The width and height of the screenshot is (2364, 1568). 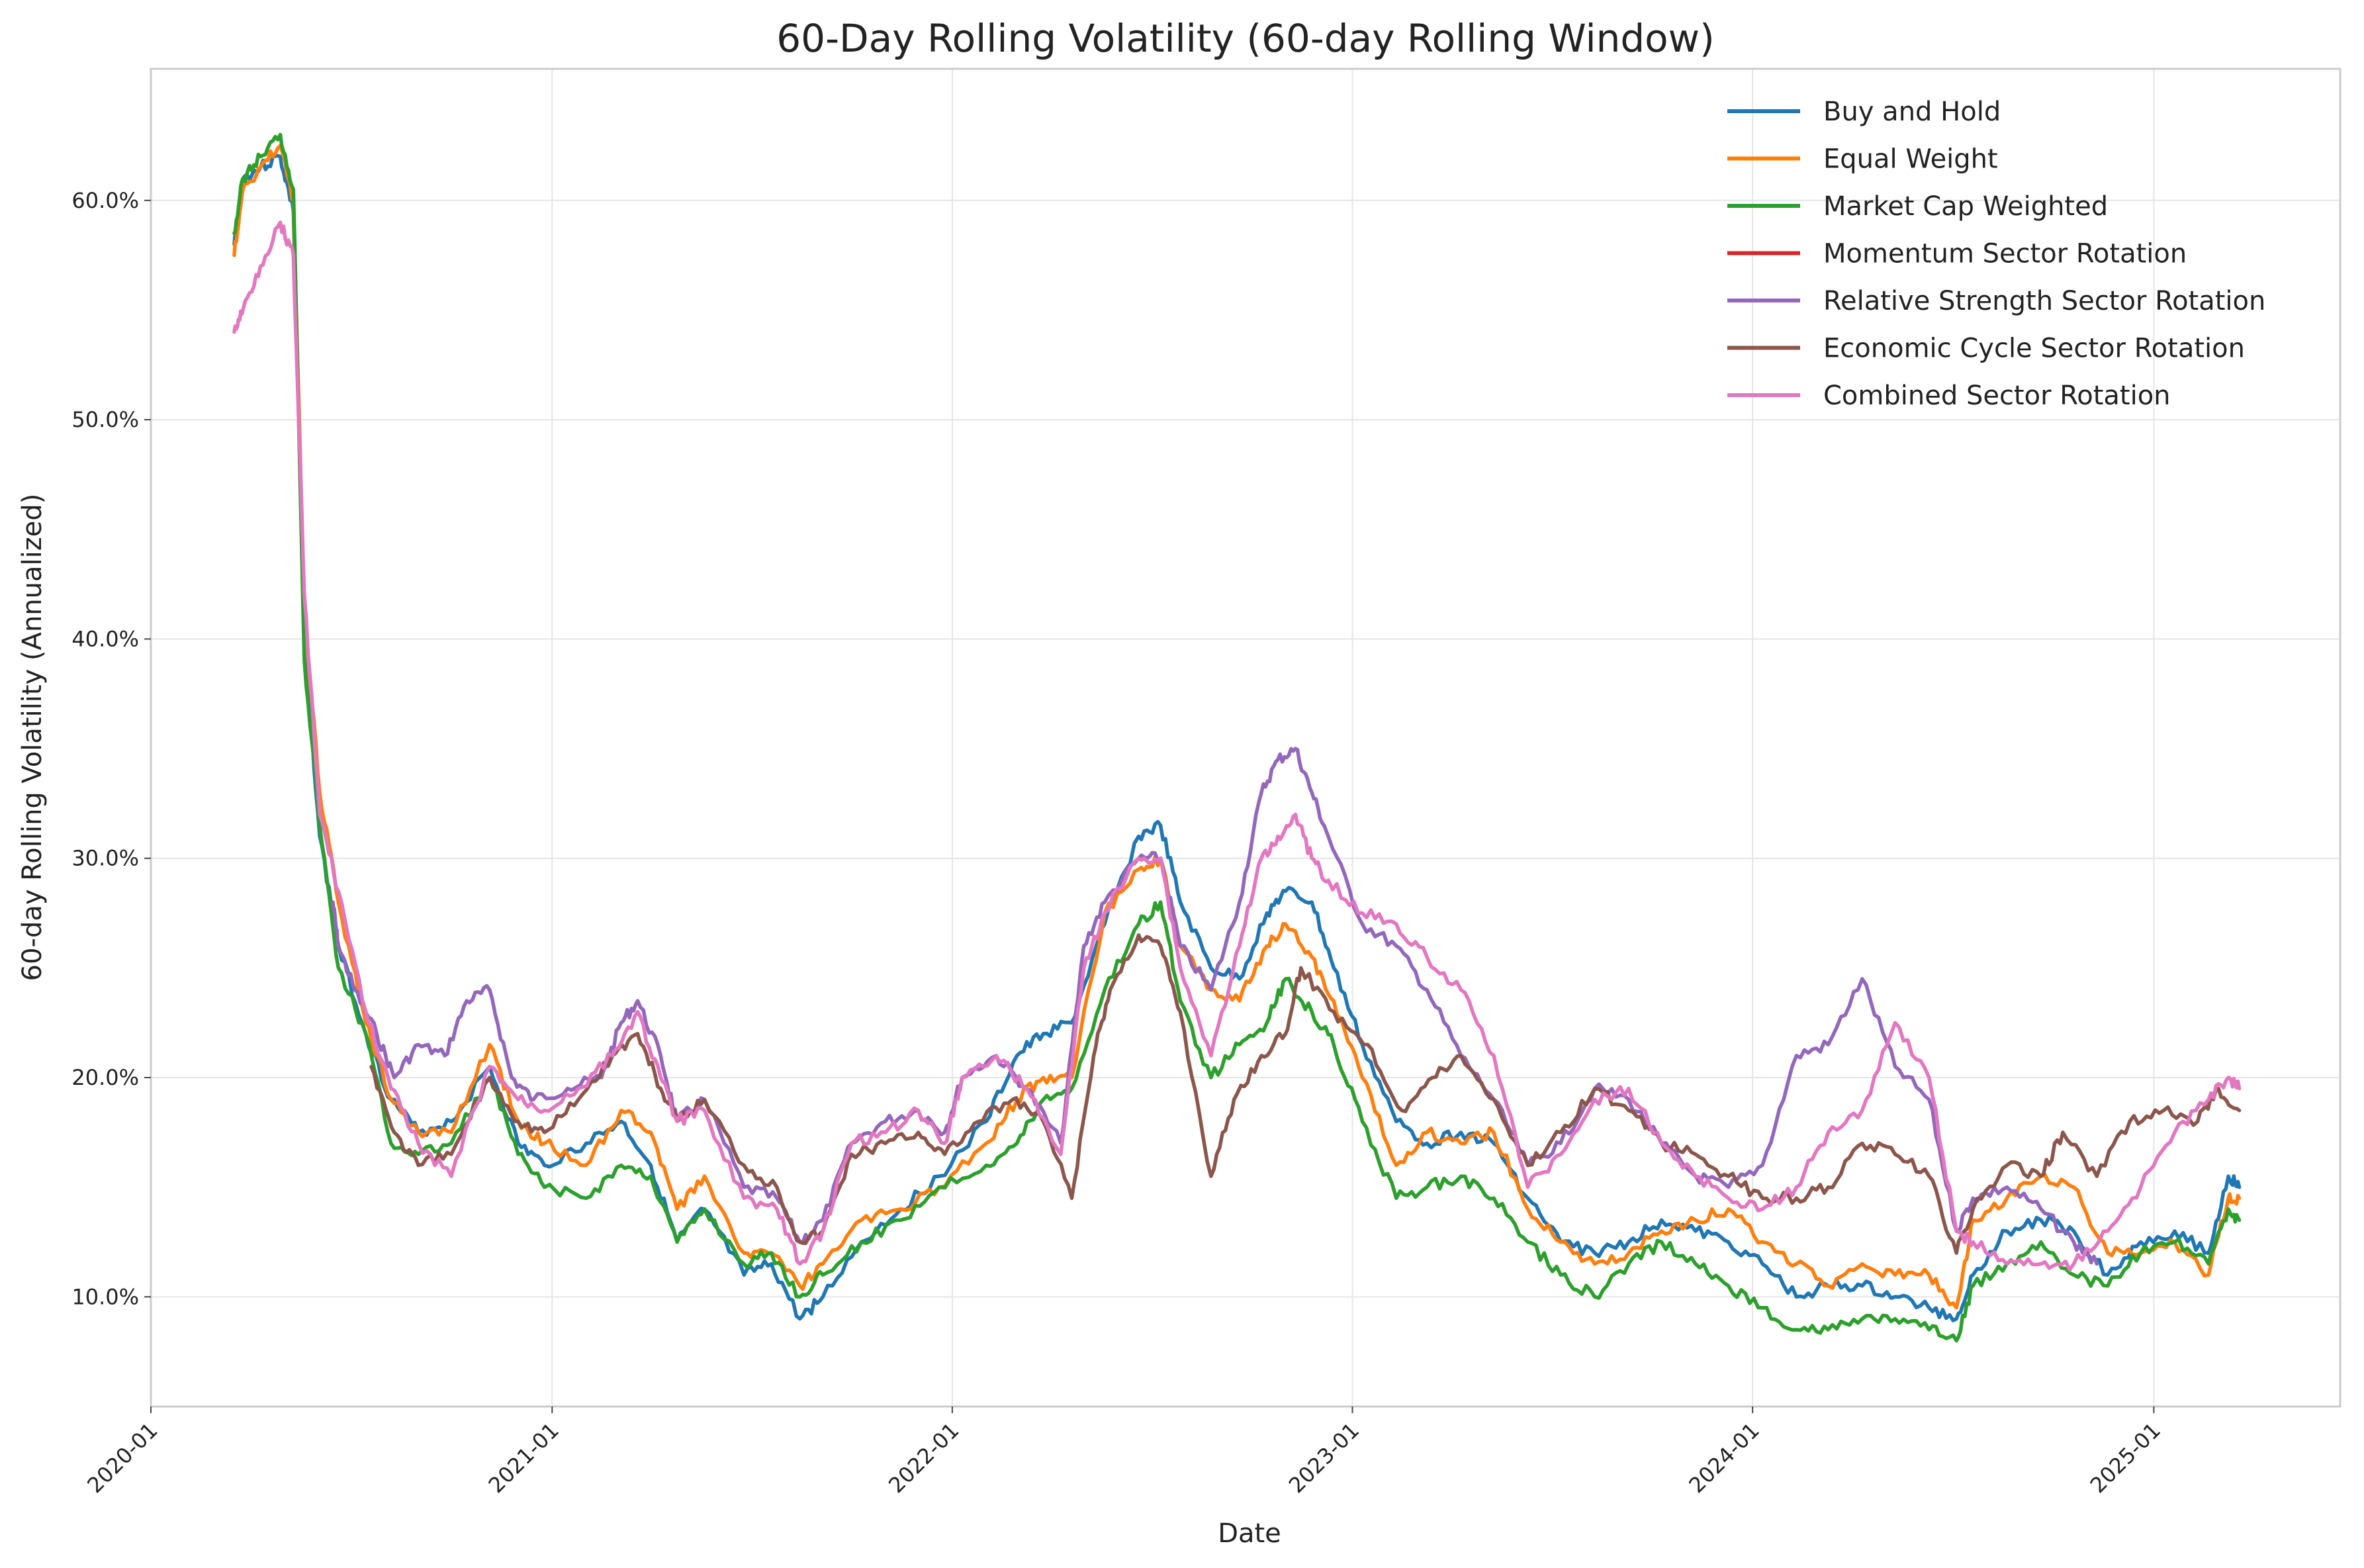 What do you see at coordinates (105, 419) in the screenshot?
I see `y-tick-label: 50.0%` at bounding box center [105, 419].